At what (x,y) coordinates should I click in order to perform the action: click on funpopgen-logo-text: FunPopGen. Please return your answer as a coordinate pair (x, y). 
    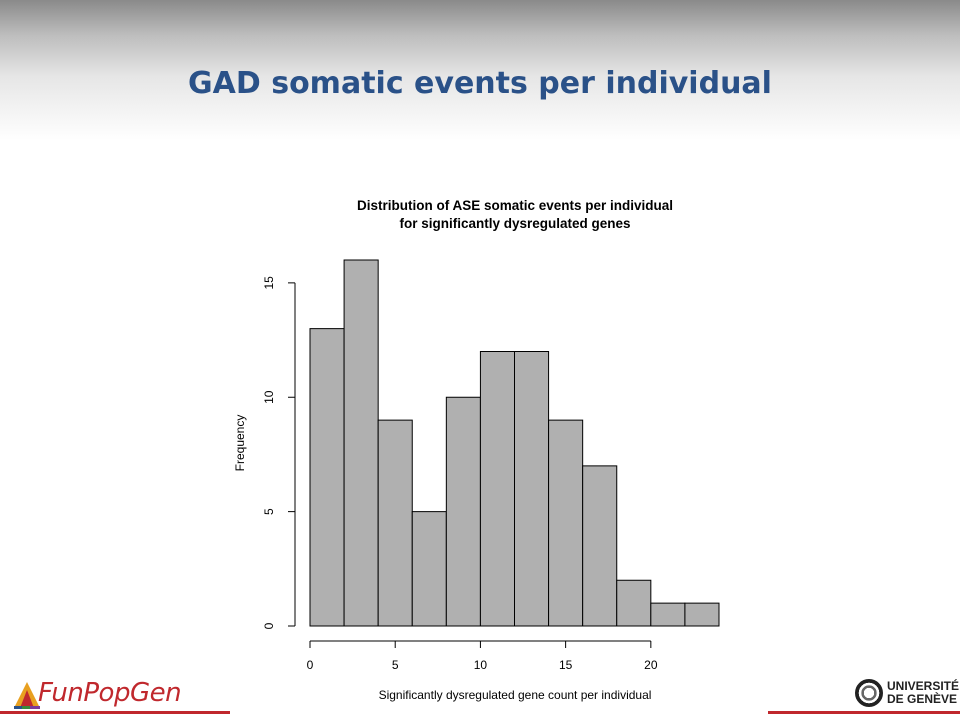
    Looking at the image, I should click on (110, 693).